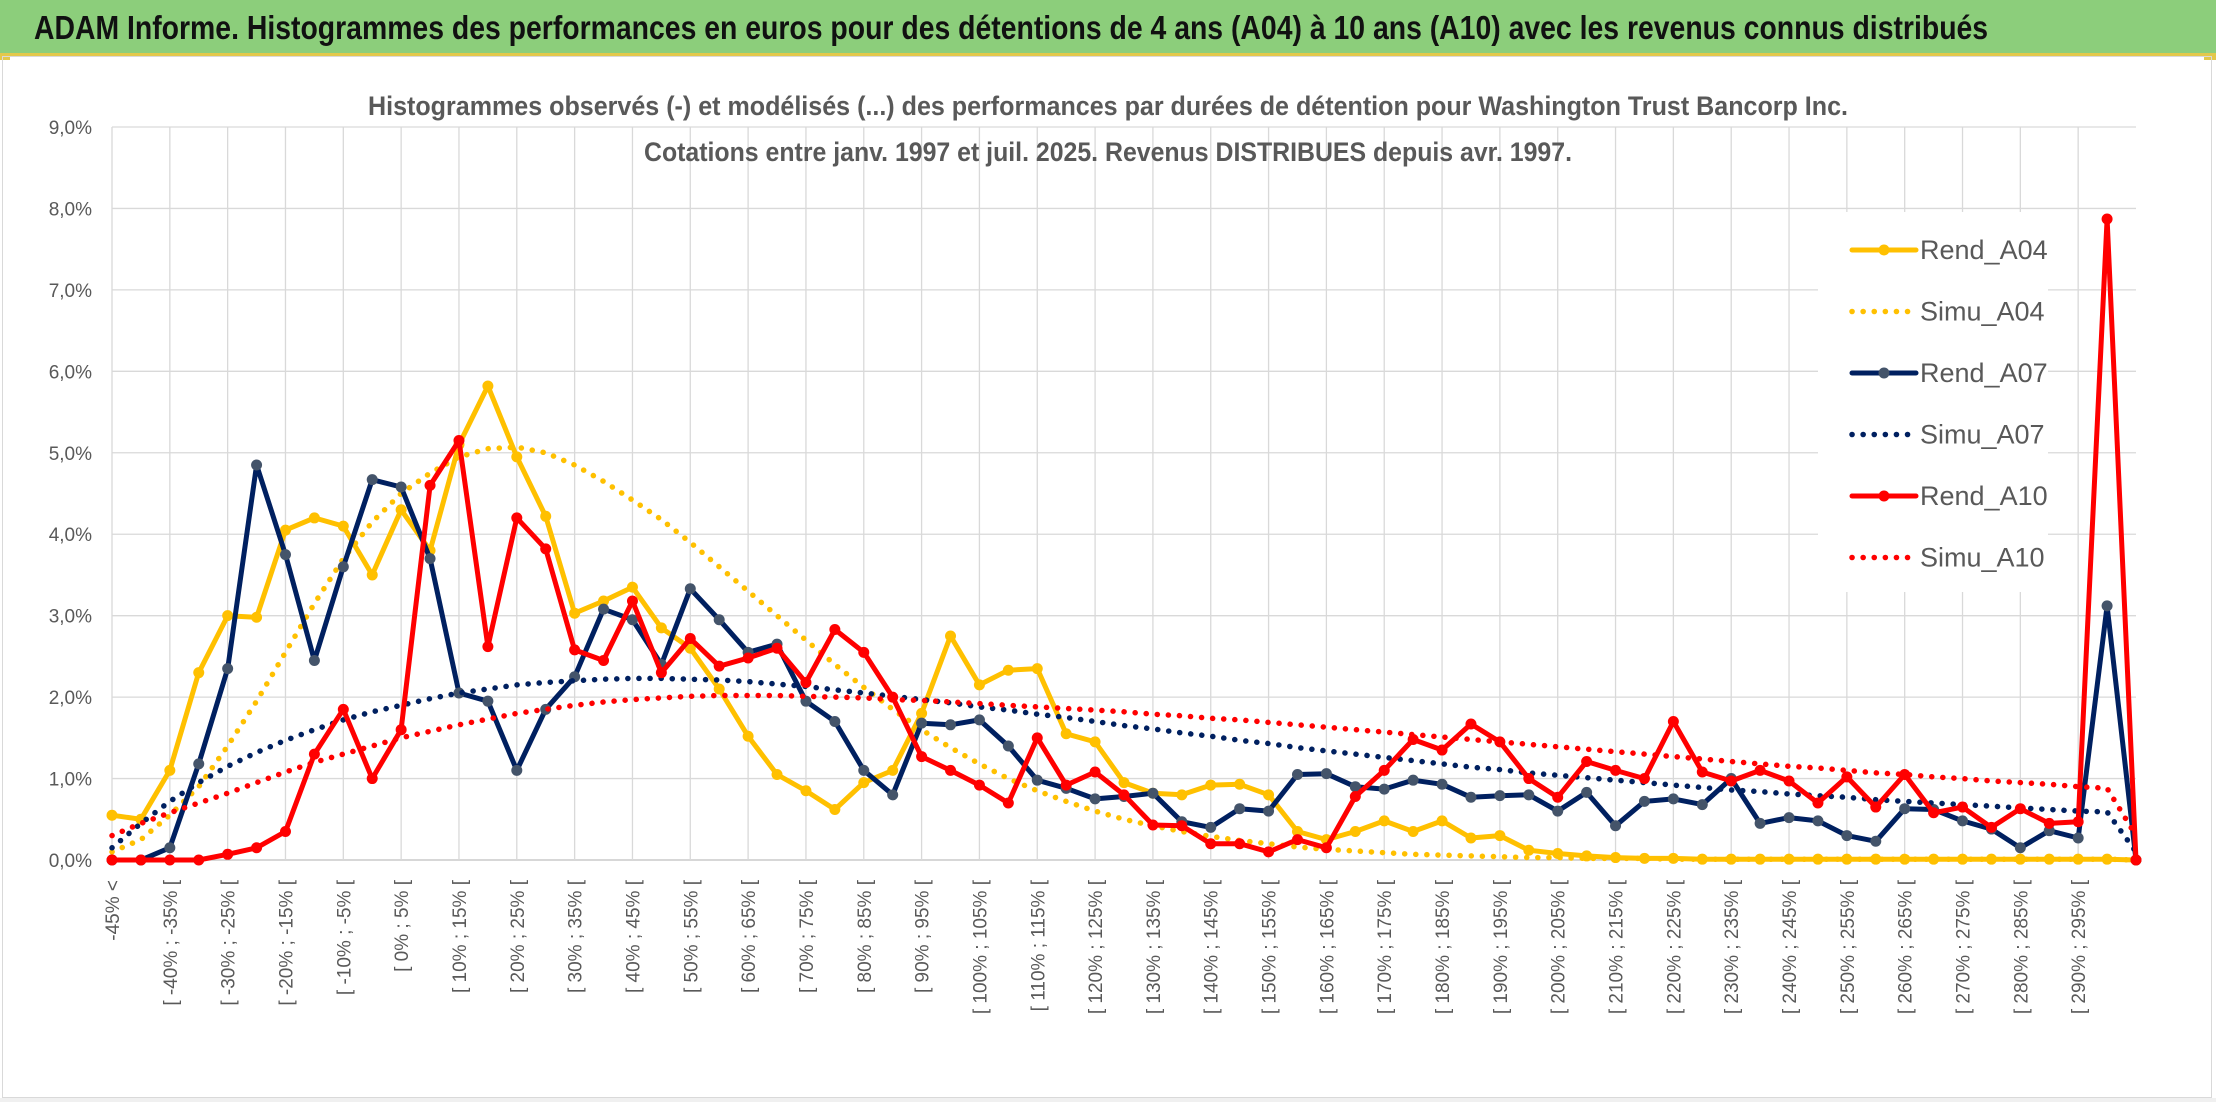 The width and height of the screenshot is (2216, 1102). I want to click on legend-label-simu-a04: Simu_A04, so click(1982, 312).